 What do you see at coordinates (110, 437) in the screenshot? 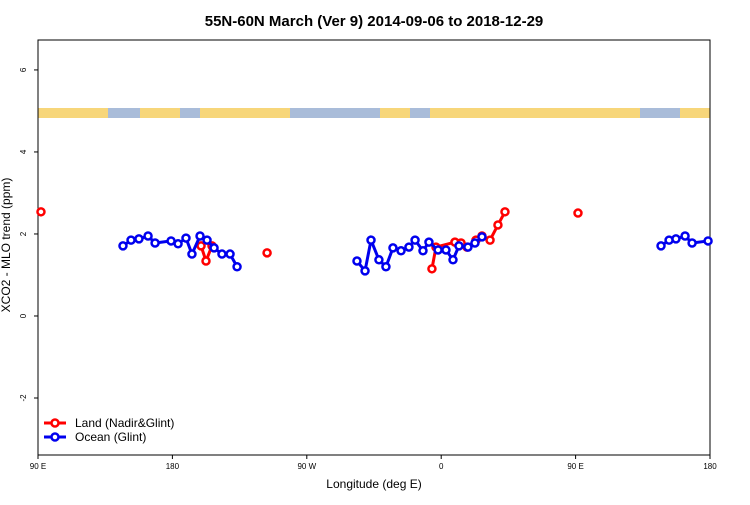
I see `legend-label: Ocean (Glint)` at bounding box center [110, 437].